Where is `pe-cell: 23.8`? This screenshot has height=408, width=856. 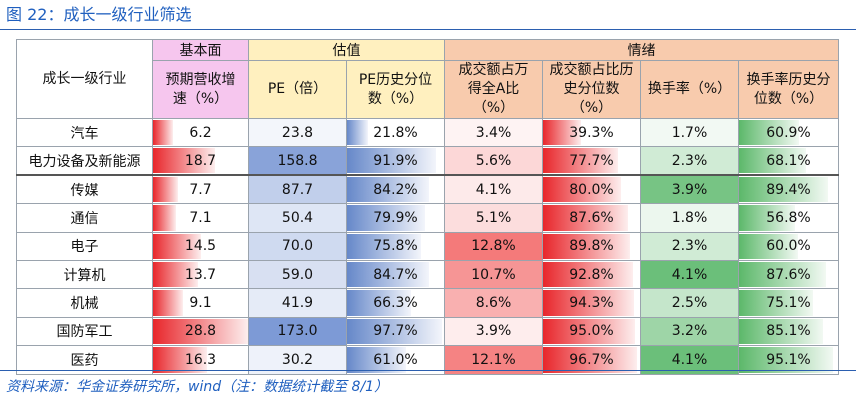 pe-cell: 23.8 is located at coordinates (297, 132).